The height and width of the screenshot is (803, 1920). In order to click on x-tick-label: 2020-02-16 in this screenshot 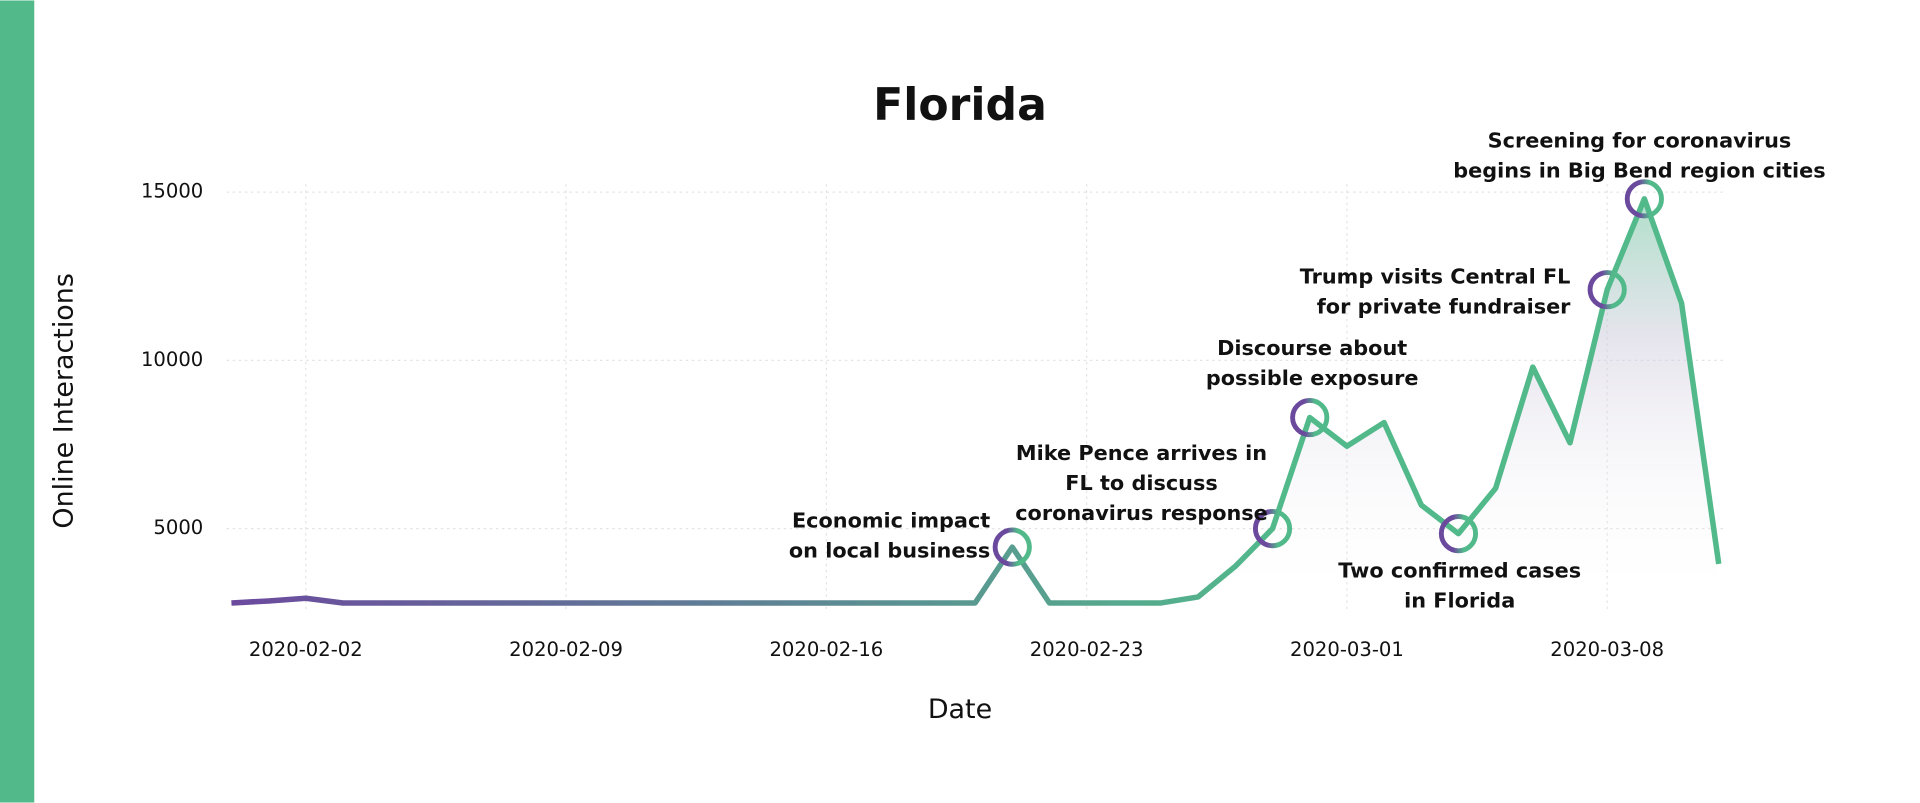, I will do `click(826, 649)`.